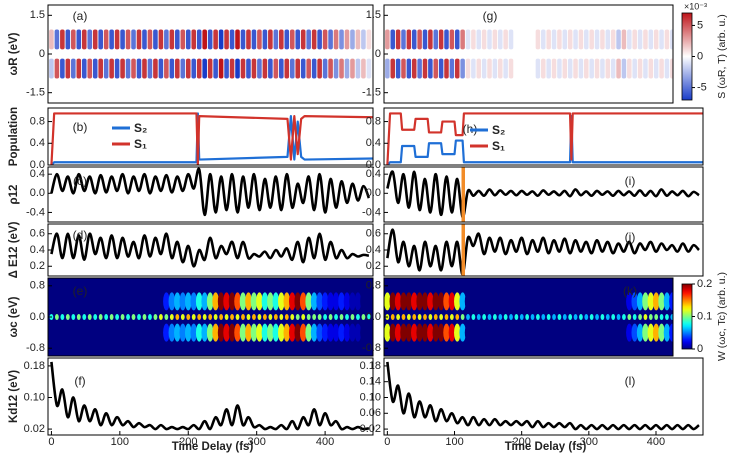 Image resolution: width=735 pixels, height=453 pixels. I want to click on panel: 1.5 0 -1.5 (g) 5 0 -5 ×10⁻³ S (ωR, T) (arb. u.), so click(545, 52).